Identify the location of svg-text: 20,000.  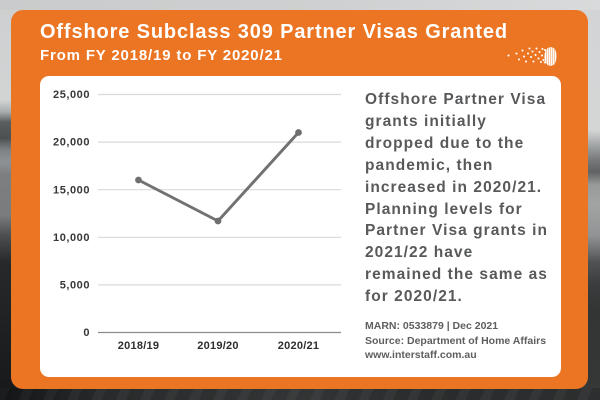
(71, 143).